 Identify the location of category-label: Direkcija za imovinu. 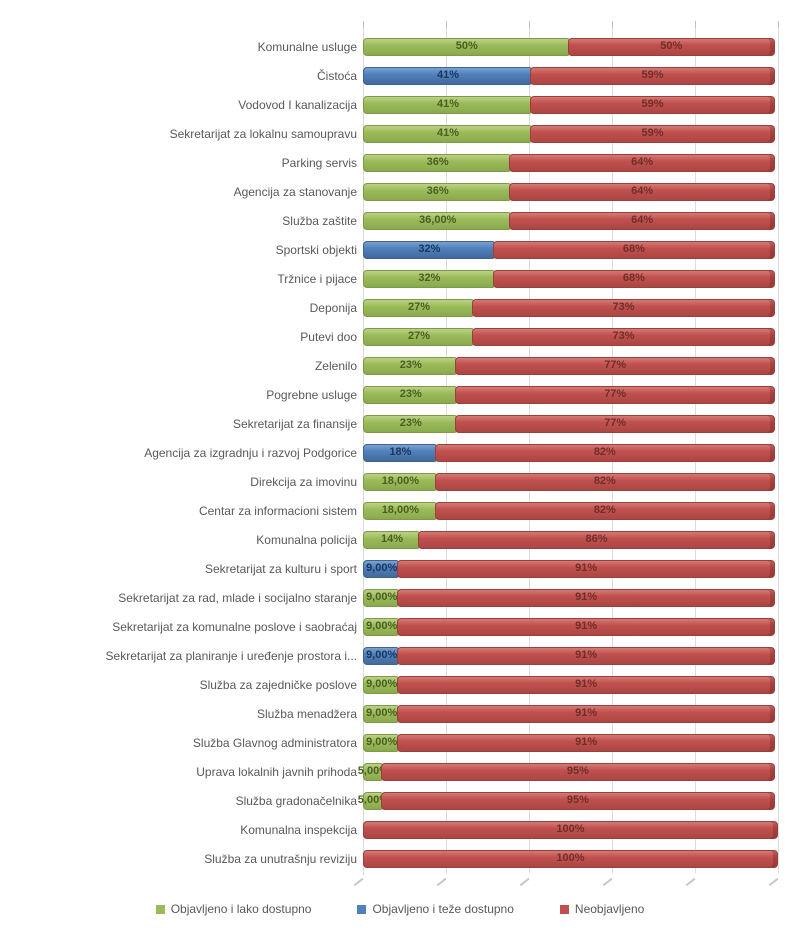
(303, 481).